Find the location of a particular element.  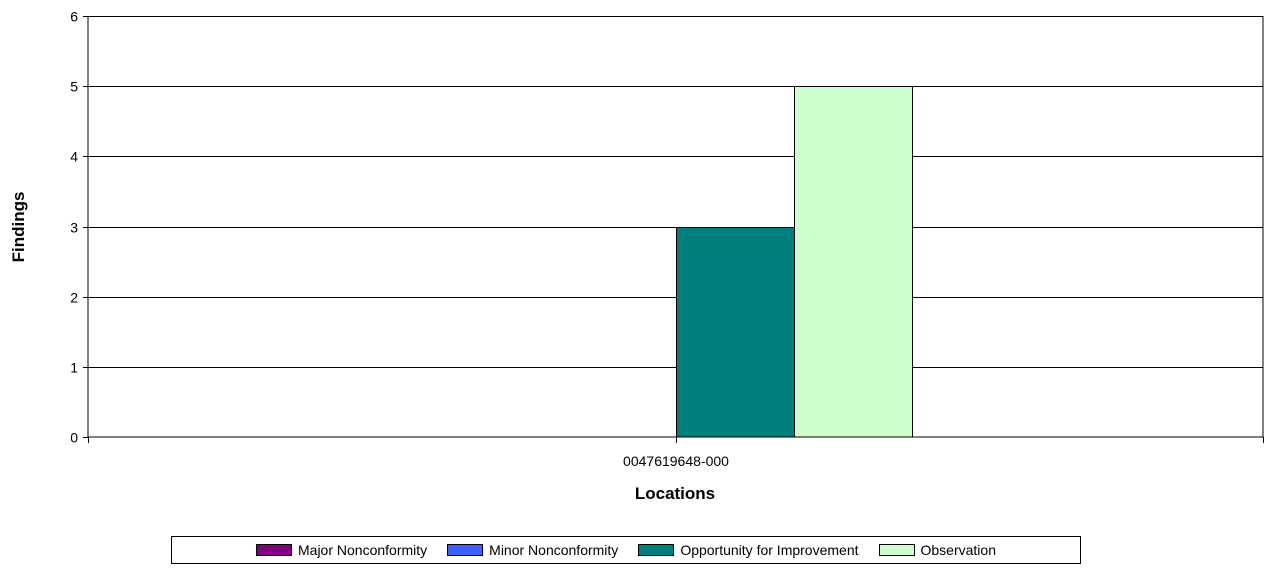

legend-label: Major Nonconformity is located at coordinates (363, 550).